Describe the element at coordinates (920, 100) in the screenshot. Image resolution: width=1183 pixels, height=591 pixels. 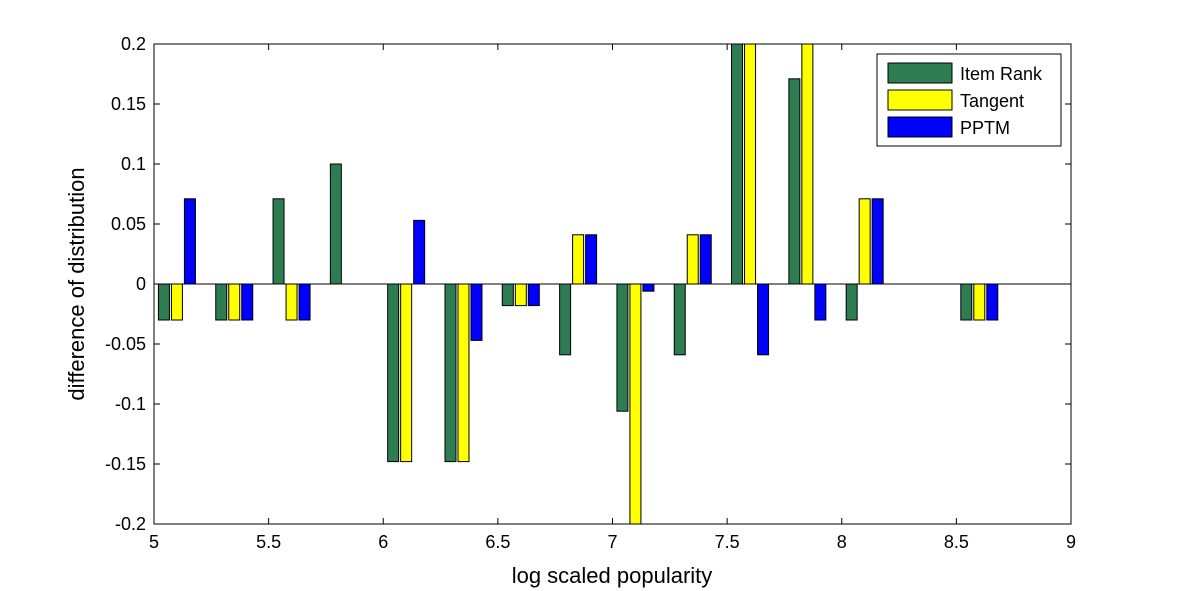
I see `legend-swatch-tangent` at that location.